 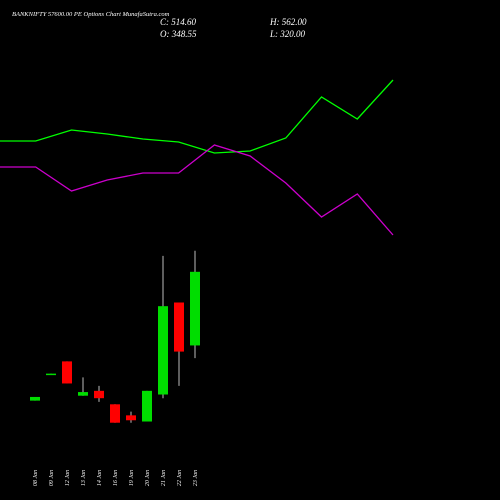 I want to click on x-tick-label: 16 Jan, so click(x=116, y=478).